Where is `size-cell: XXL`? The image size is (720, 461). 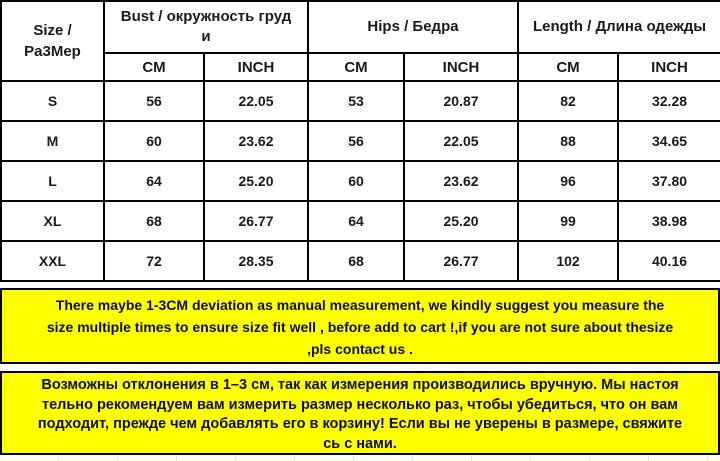
size-cell: XXL is located at coordinates (52, 261).